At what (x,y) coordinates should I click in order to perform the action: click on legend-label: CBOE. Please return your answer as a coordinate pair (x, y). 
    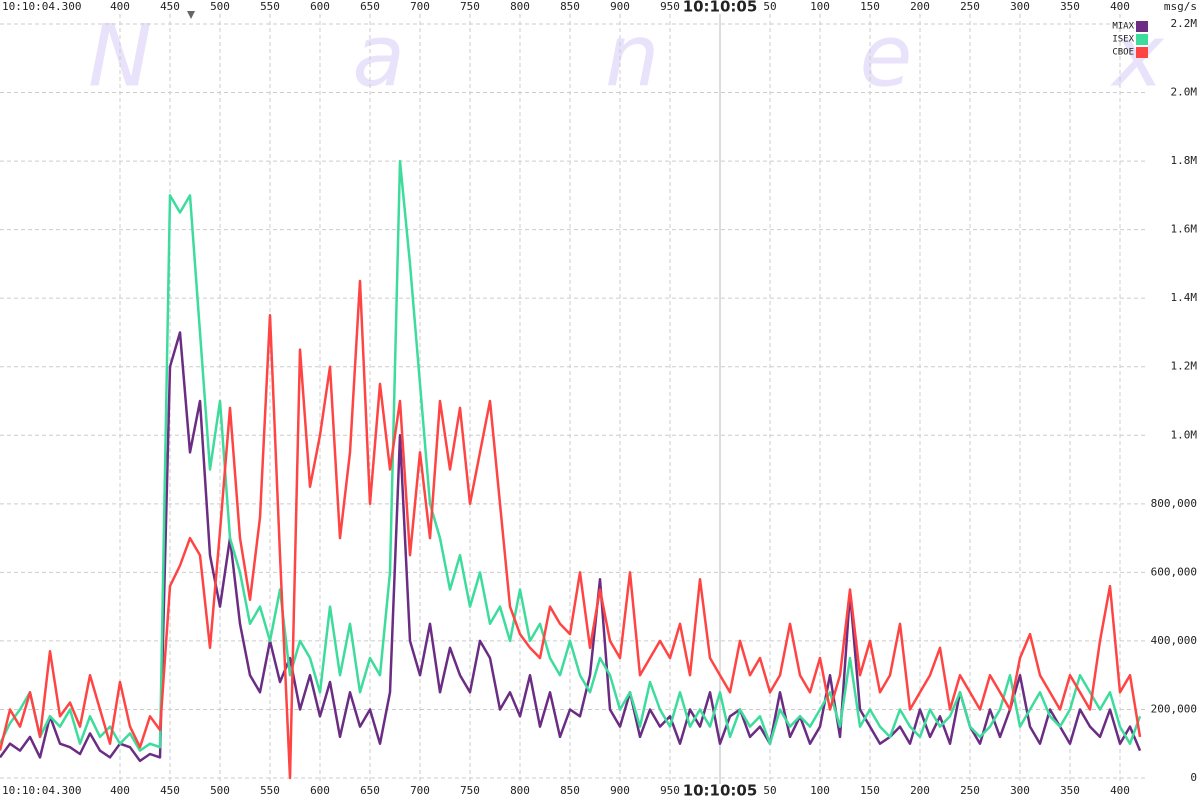
    Looking at the image, I should click on (1123, 53).